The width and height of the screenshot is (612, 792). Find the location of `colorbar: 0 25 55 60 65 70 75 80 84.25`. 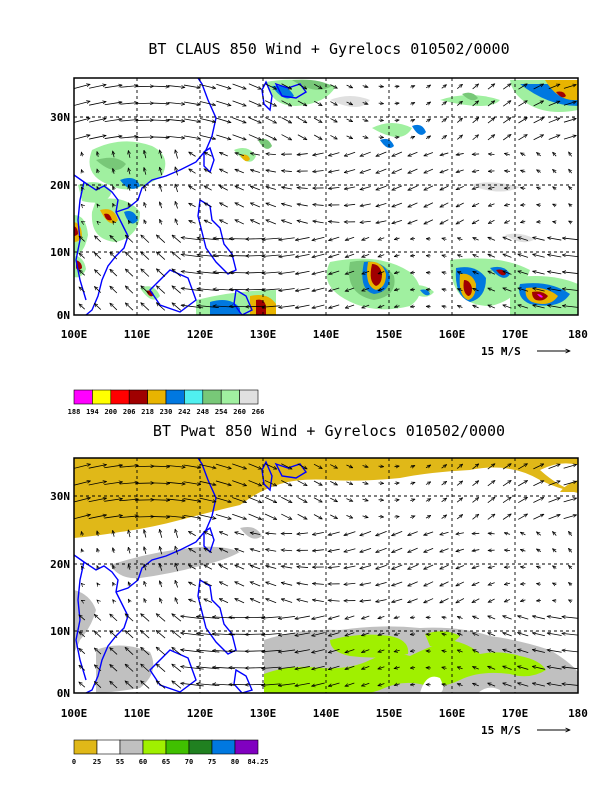

colorbar: 0 25 55 60 65 70 75 80 84.25 is located at coordinates (170, 752).